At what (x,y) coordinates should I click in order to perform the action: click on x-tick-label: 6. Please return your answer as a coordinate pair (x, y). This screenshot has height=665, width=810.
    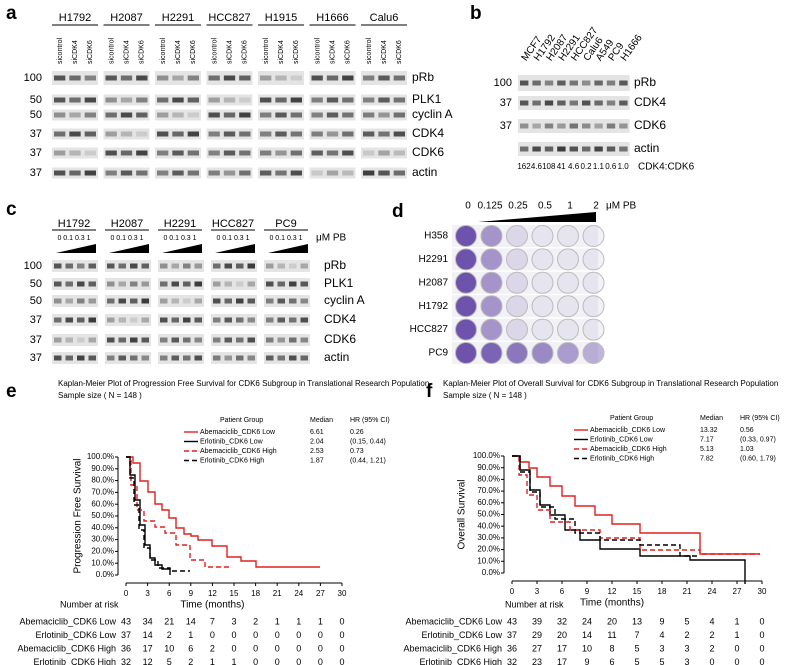
    Looking at the image, I should click on (562, 591).